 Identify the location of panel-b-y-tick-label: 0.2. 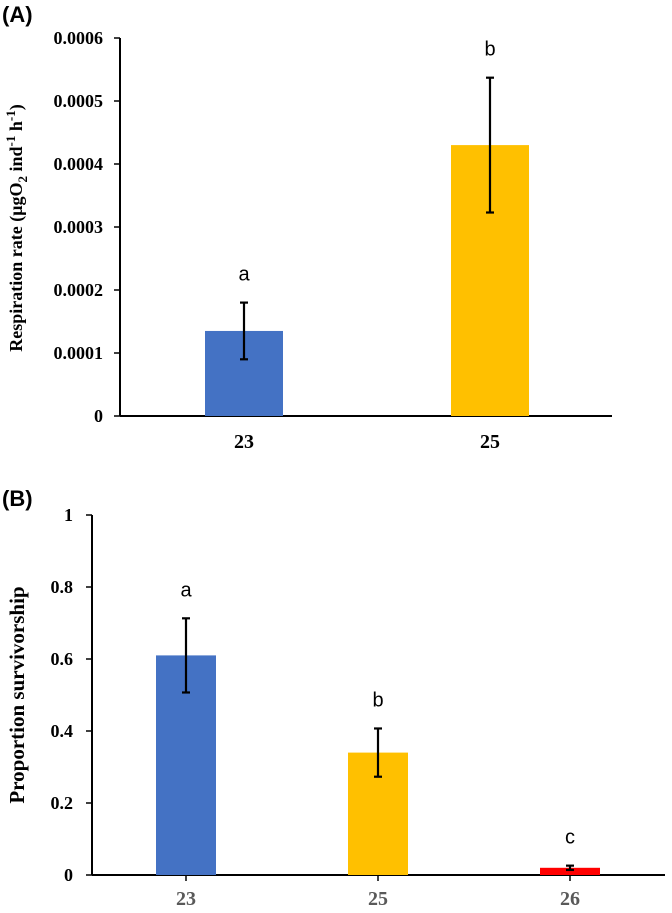
(62, 803).